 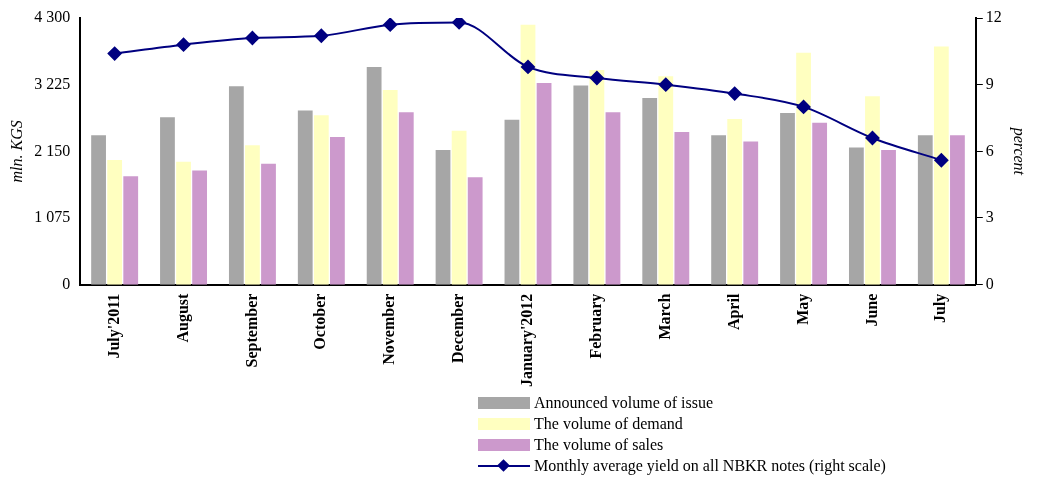 I want to click on y-tick-label: 4 300, so click(x=52, y=17).